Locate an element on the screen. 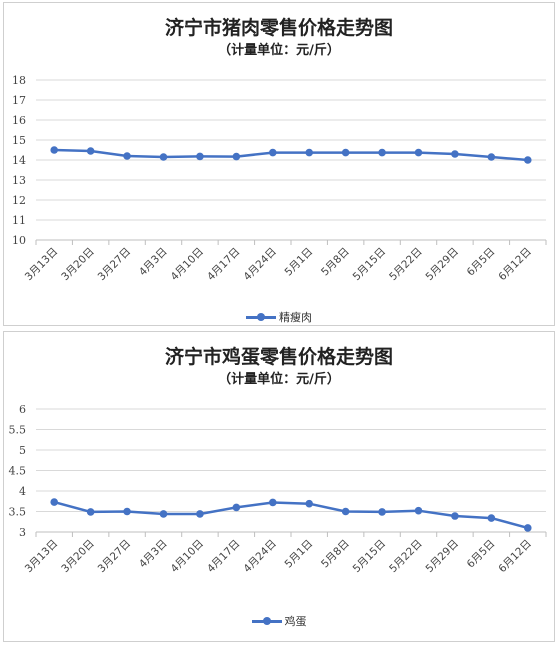 This screenshot has width=560, height=645. y-tick-label: 5 is located at coordinates (22, 450).